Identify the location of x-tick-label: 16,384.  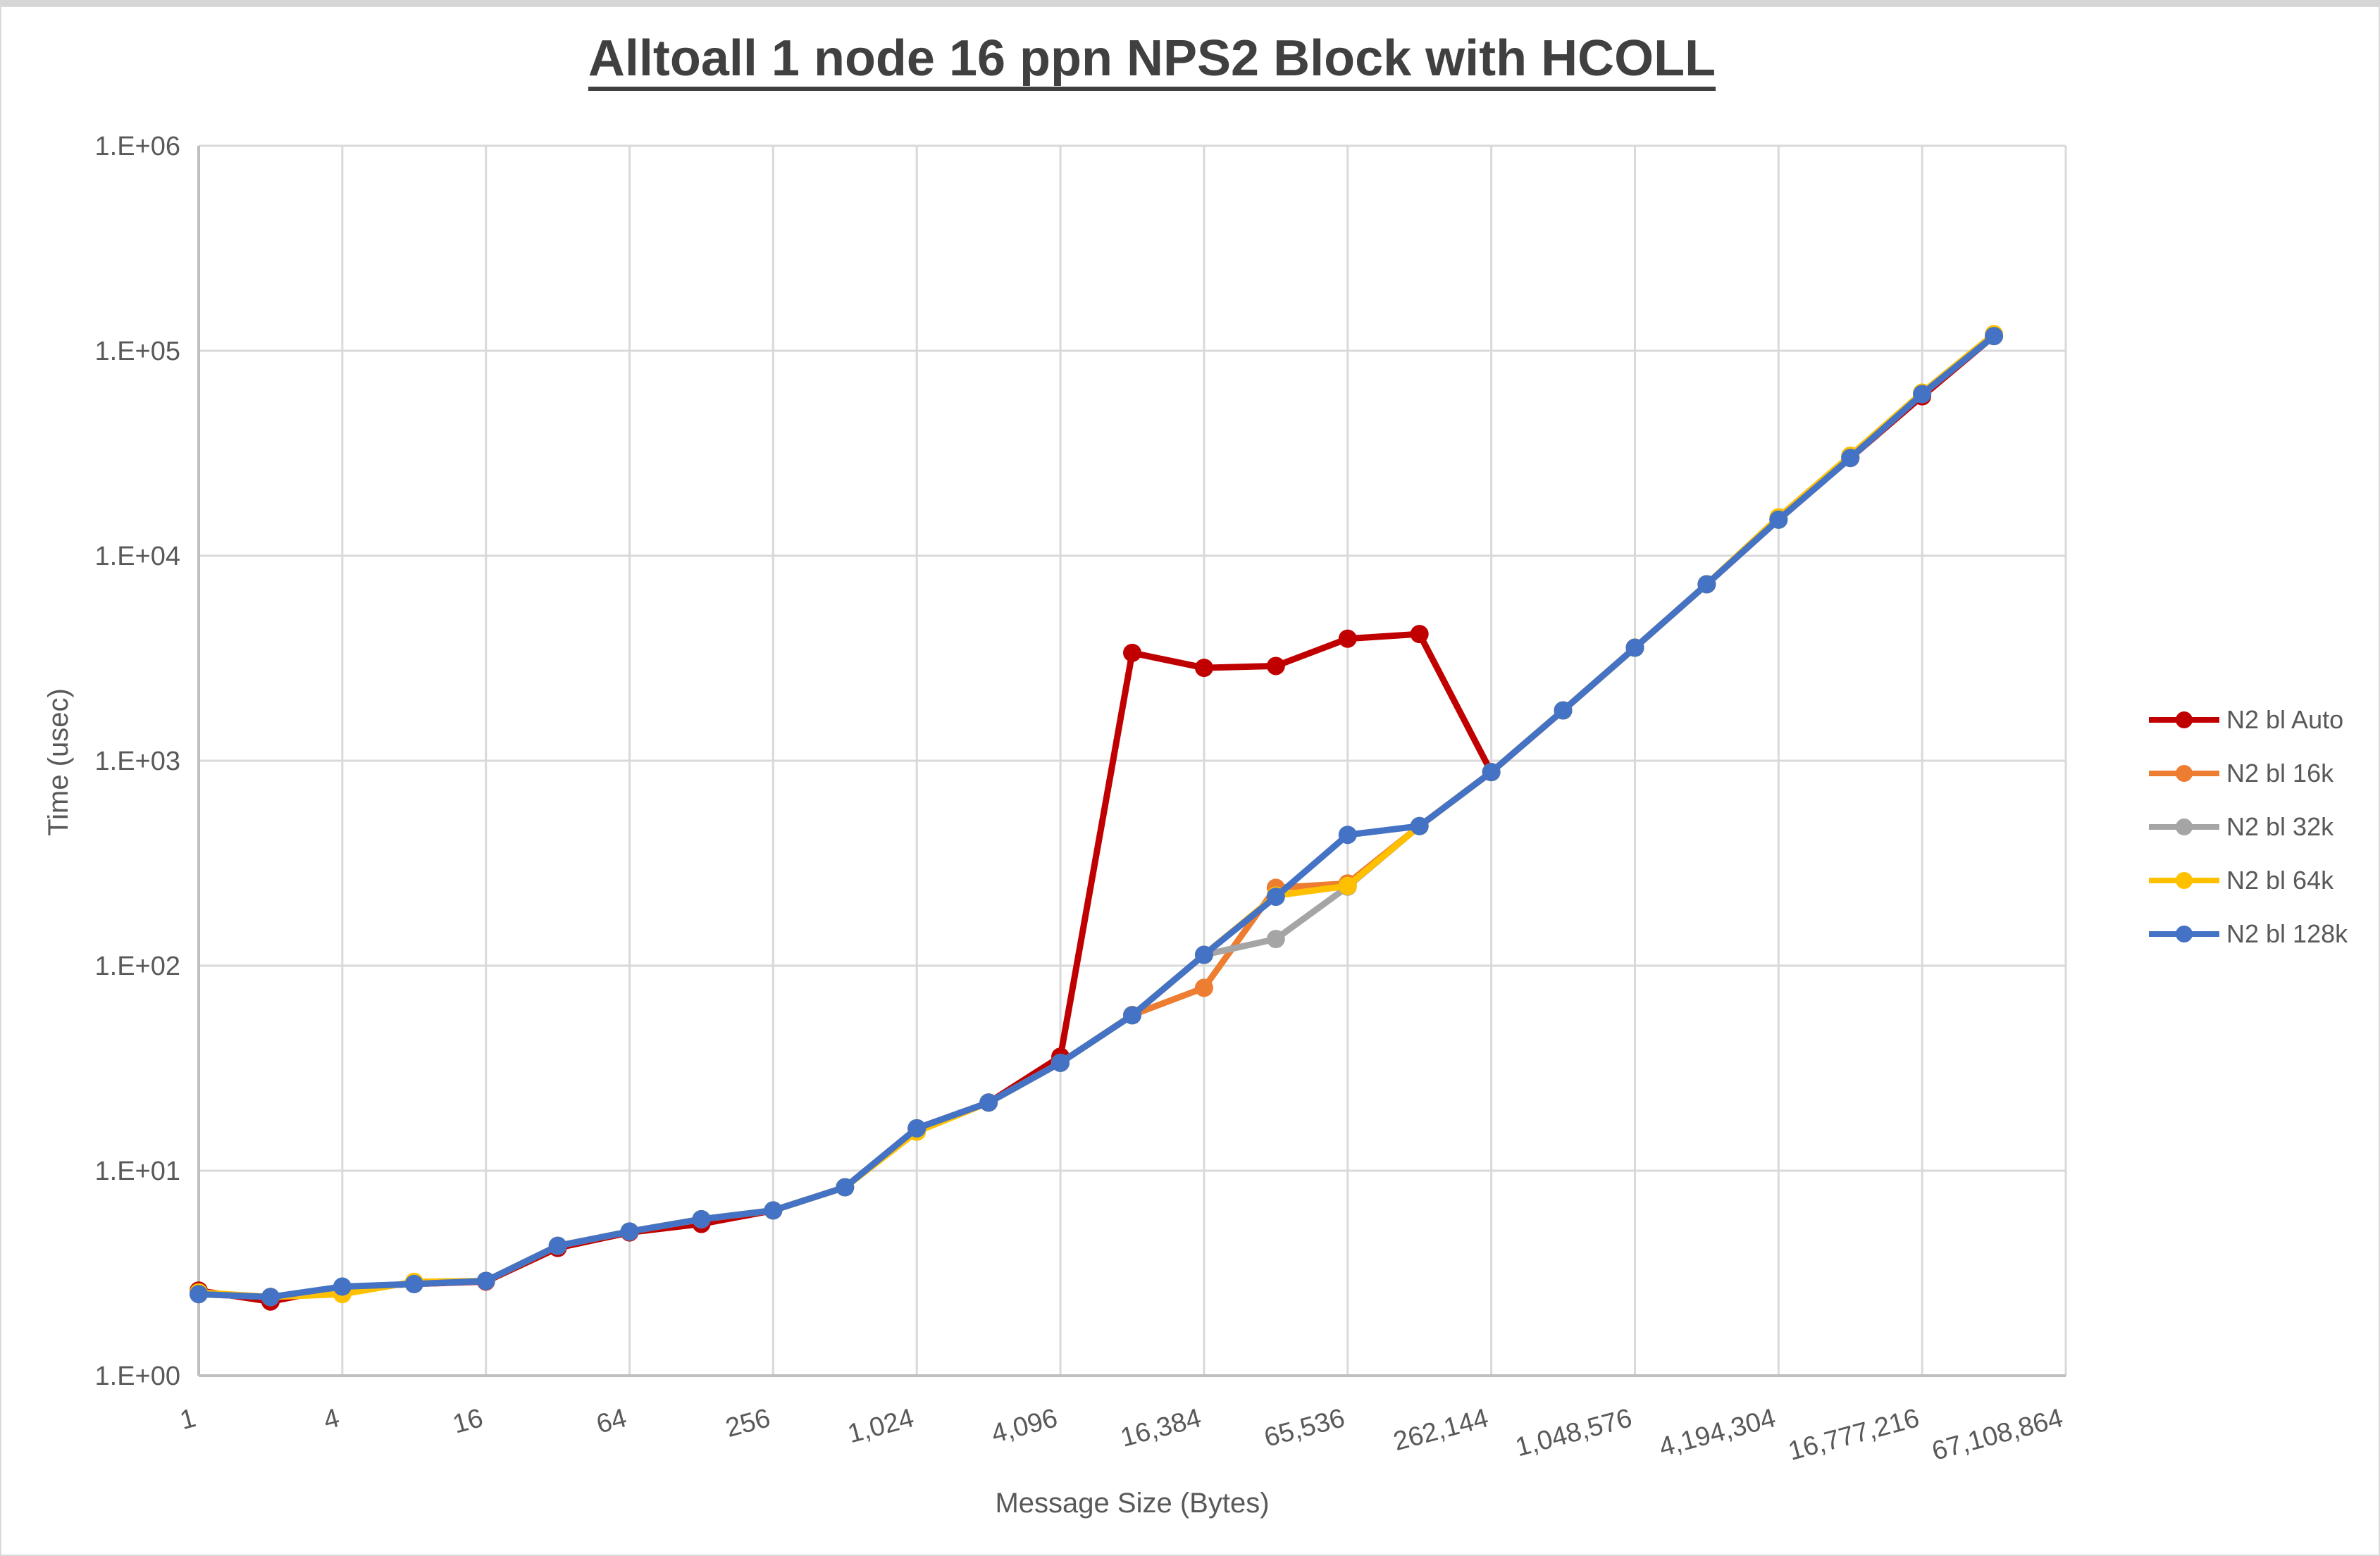
(1160, 1428).